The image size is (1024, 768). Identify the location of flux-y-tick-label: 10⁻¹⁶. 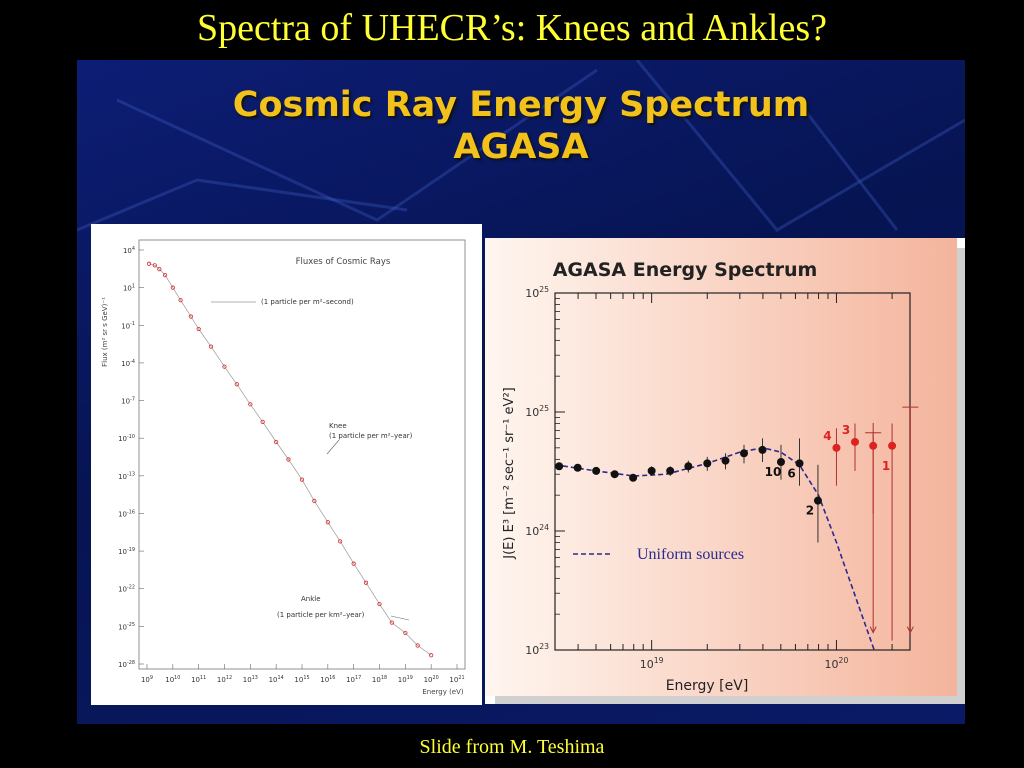
(126, 513).